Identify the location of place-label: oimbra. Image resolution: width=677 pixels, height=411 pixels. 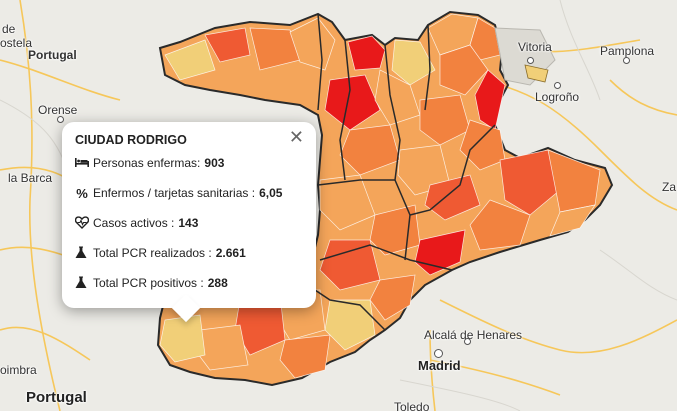
(18, 370).